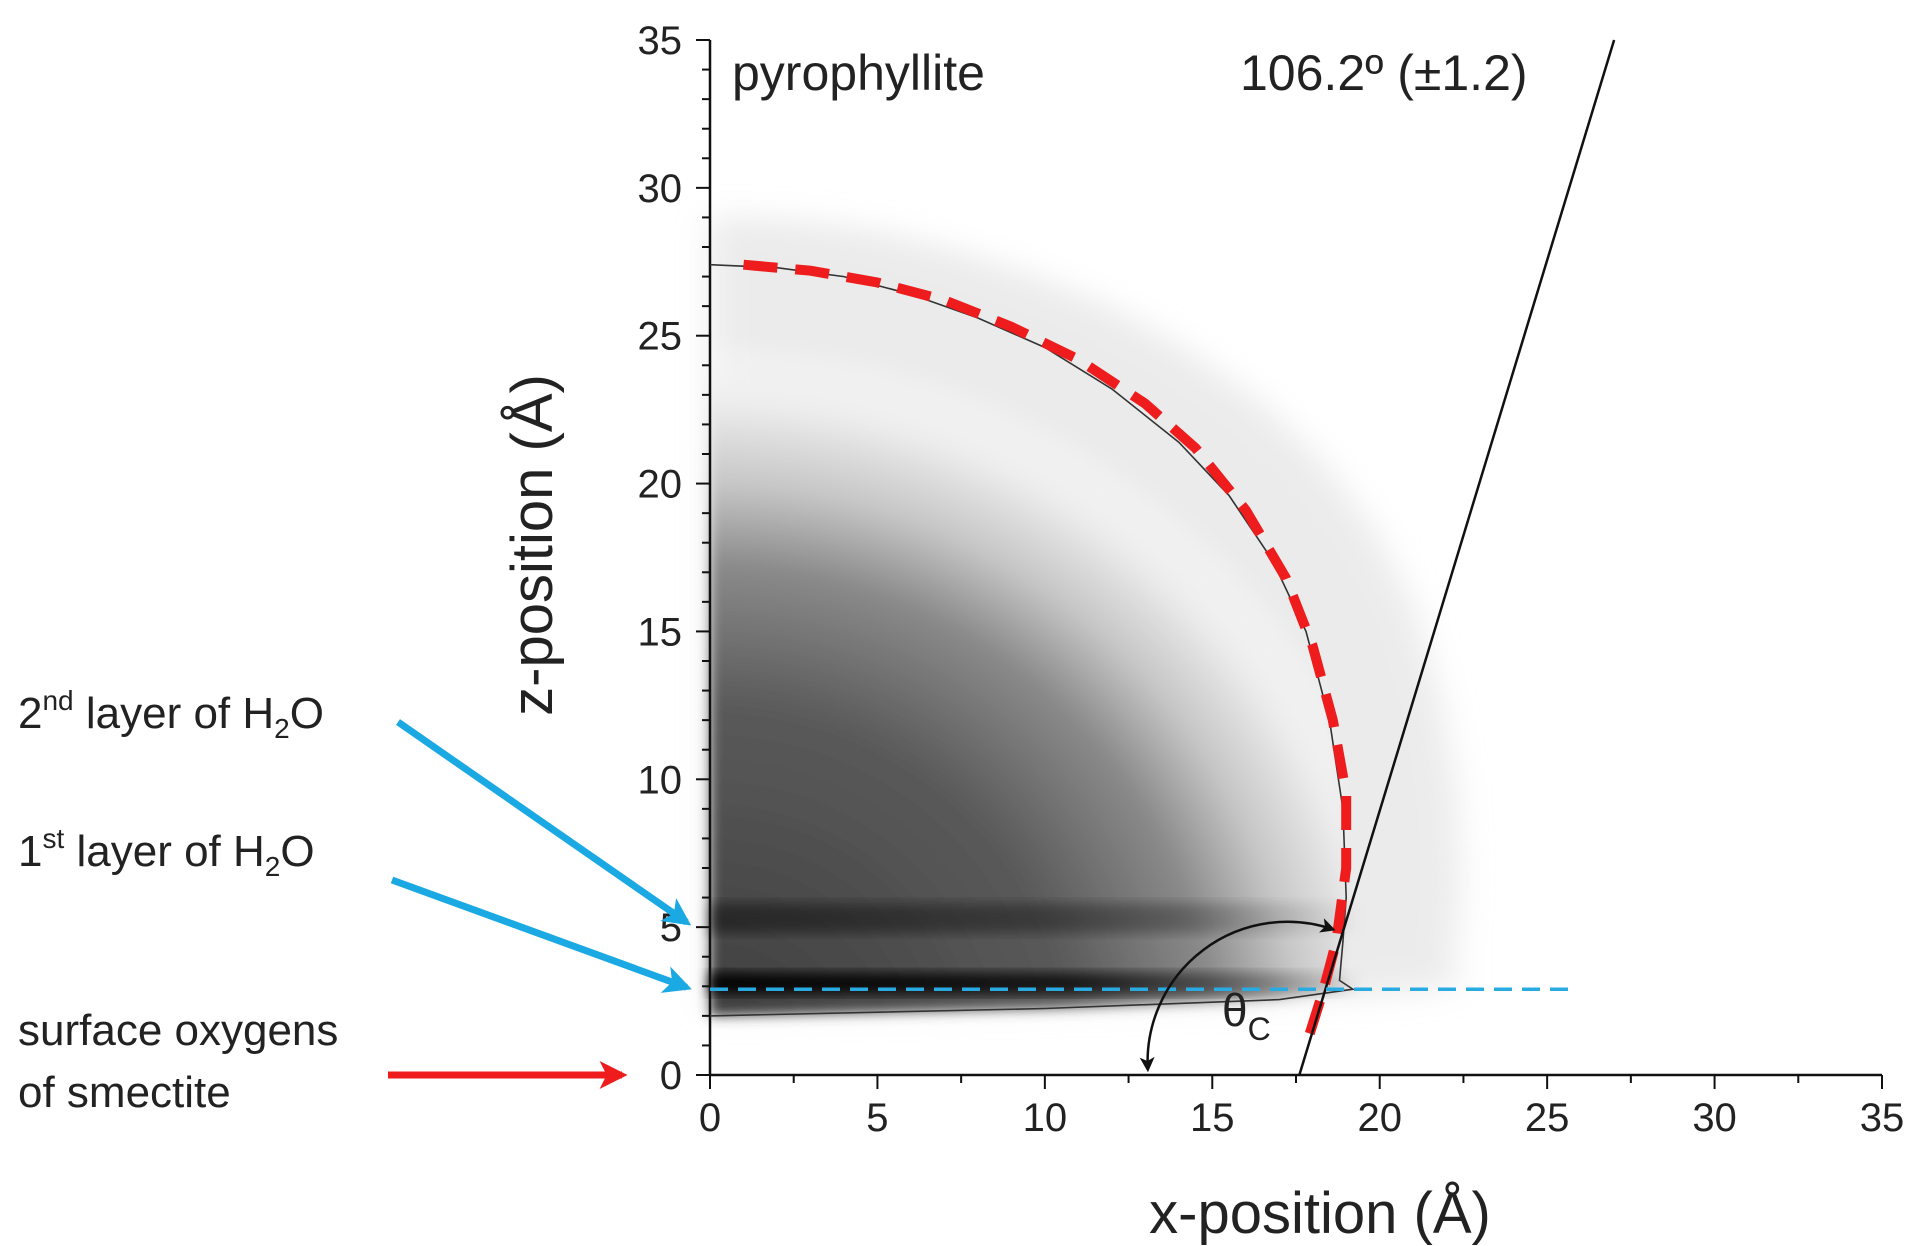  What do you see at coordinates (544, 822) in the screenshot?
I see `layer2-arrow` at bounding box center [544, 822].